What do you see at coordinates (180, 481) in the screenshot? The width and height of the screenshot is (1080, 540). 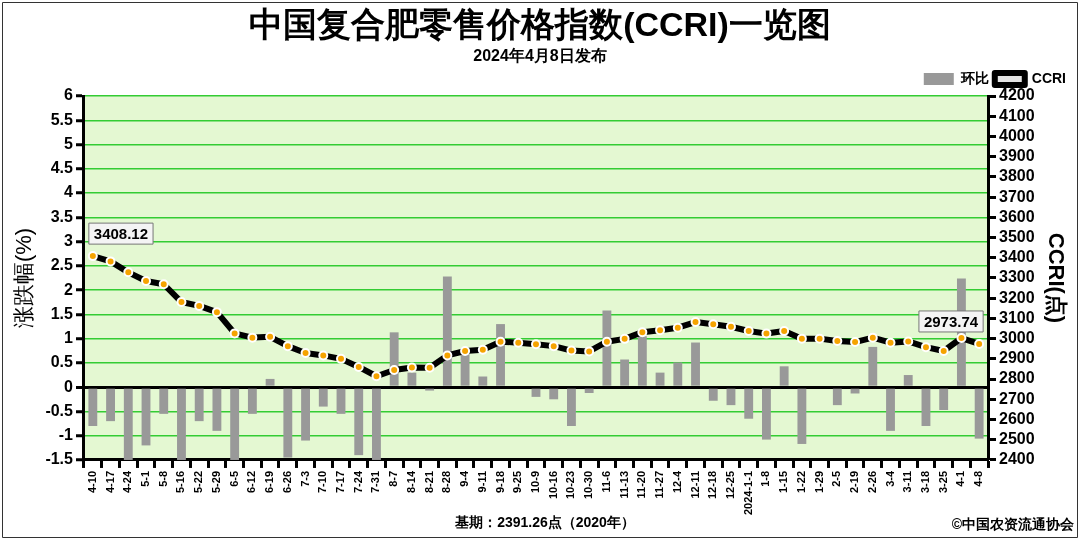 I see `x-tick-label: 5-16` at bounding box center [180, 481].